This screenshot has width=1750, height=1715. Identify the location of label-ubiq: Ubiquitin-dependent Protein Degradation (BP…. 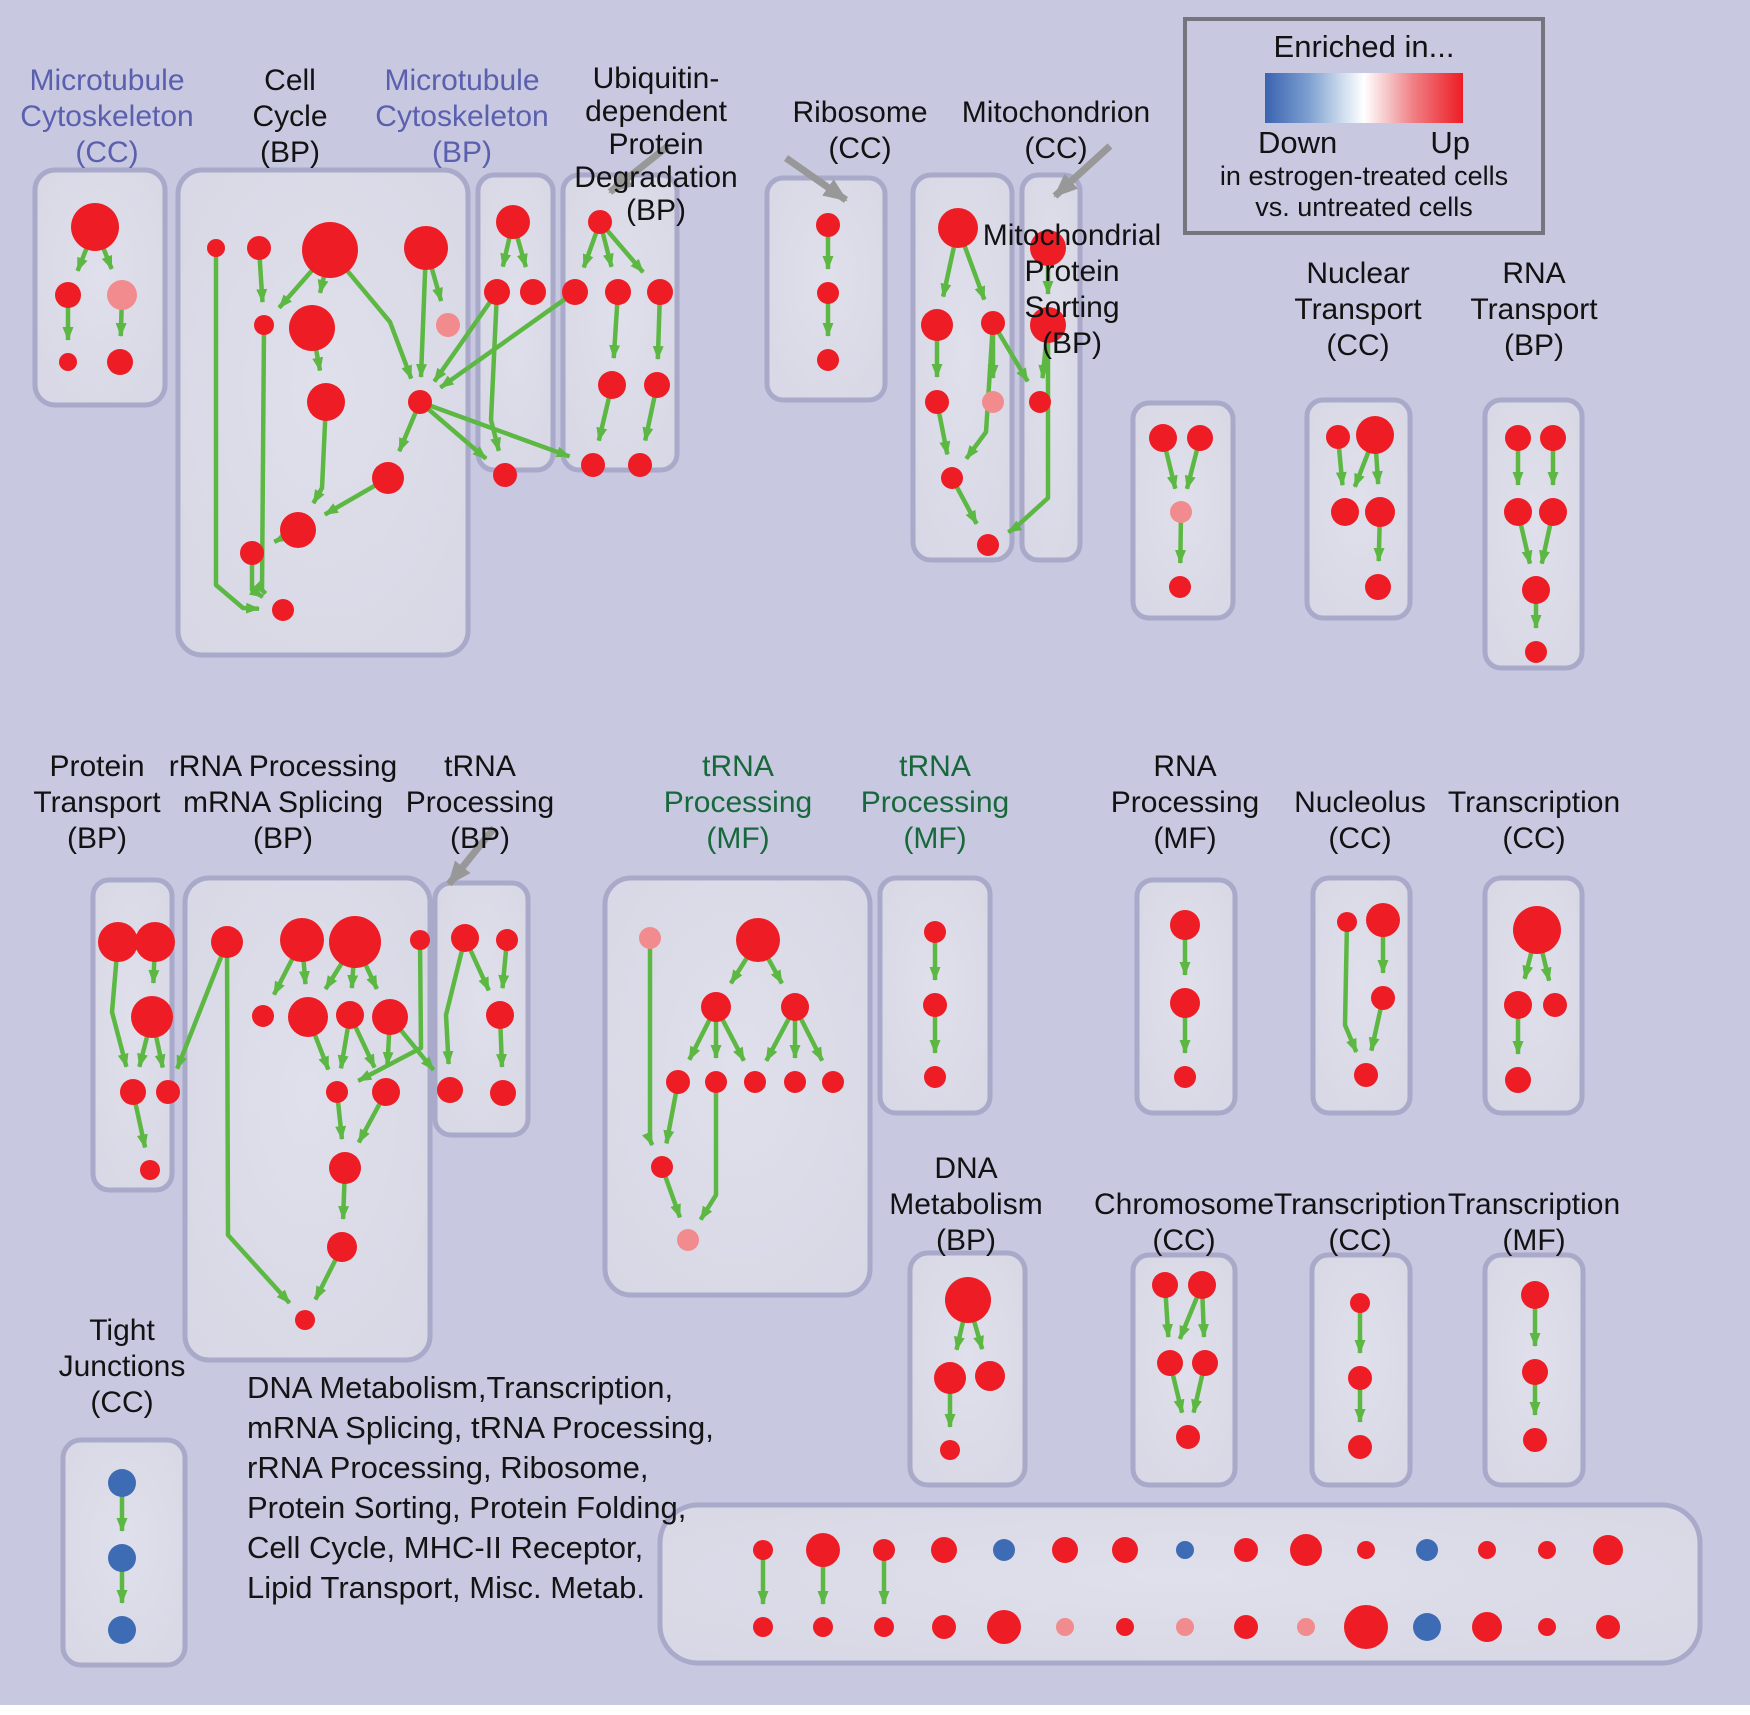
(655, 144).